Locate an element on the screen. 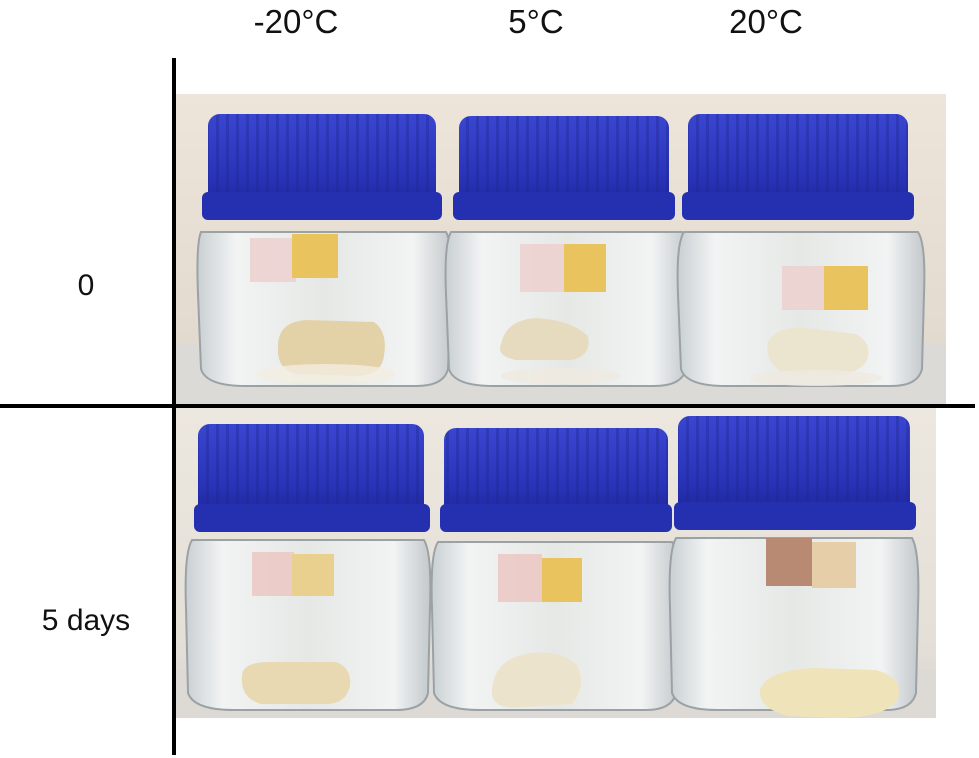 The width and height of the screenshot is (979, 758). row-label-5days: 5 days is located at coordinates (86, 620).